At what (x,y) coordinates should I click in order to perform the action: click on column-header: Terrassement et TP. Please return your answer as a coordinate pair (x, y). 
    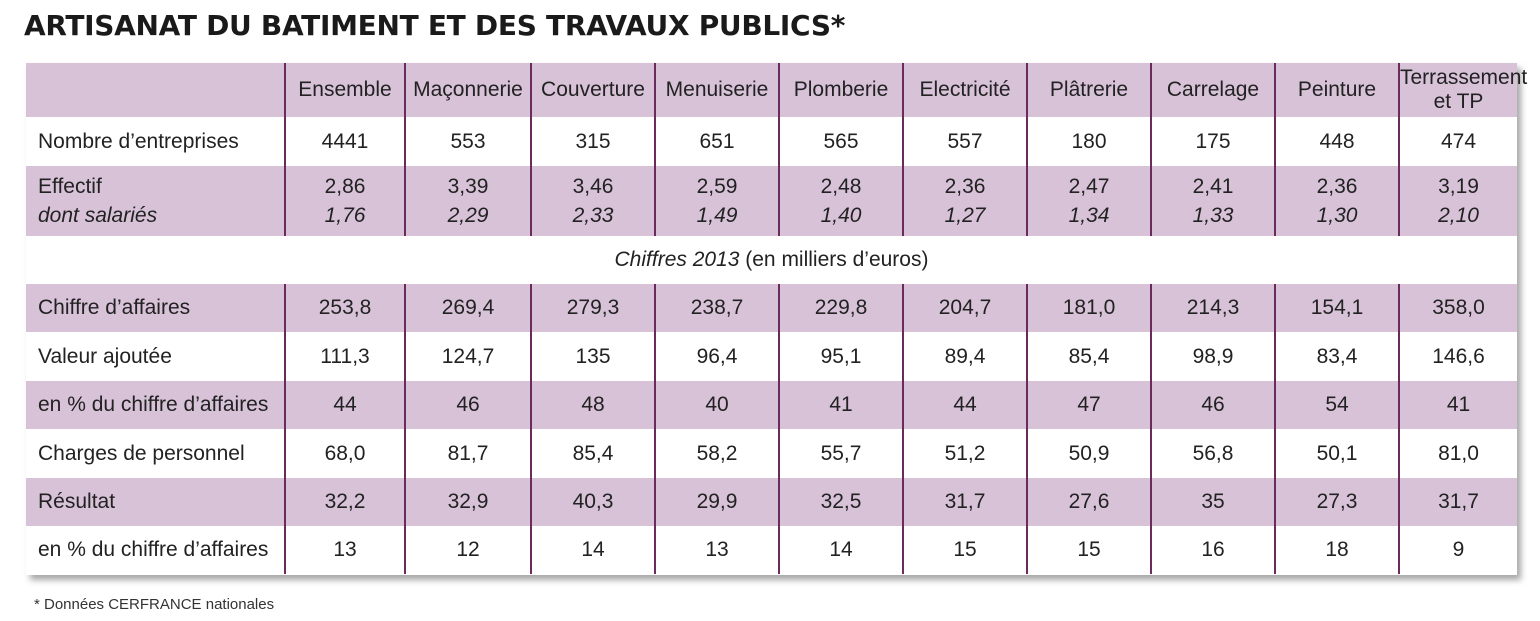
    Looking at the image, I should click on (1462, 90).